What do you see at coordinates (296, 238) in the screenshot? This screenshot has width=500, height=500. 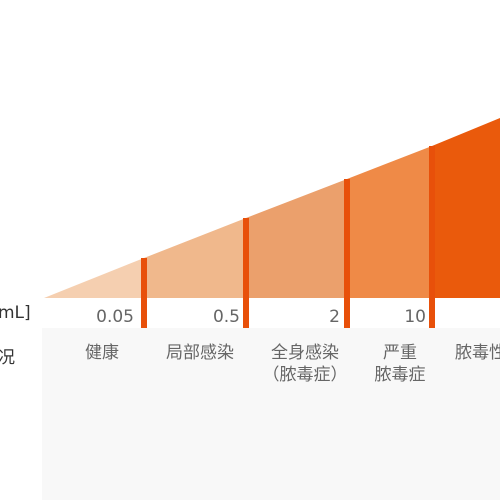 I see `band-systemic-infection` at bounding box center [296, 238].